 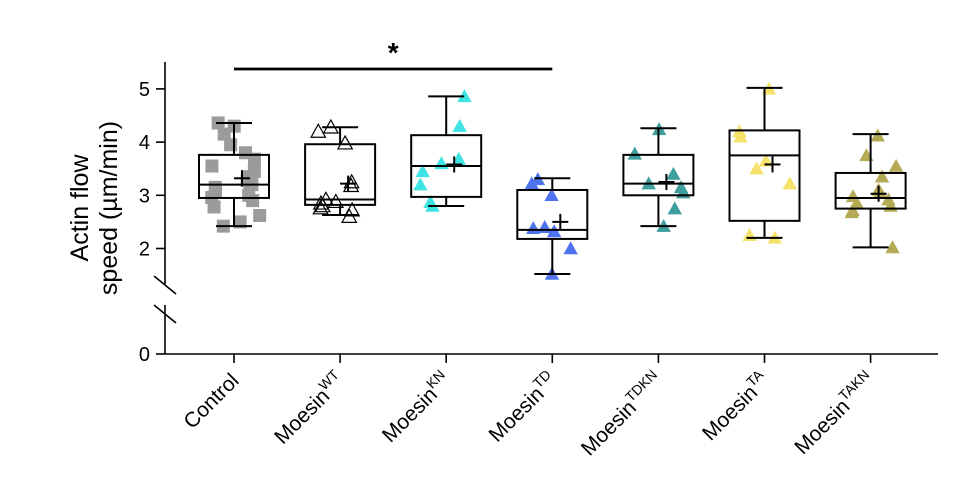 I want to click on group-MoesinTA, so click(x=764, y=162).